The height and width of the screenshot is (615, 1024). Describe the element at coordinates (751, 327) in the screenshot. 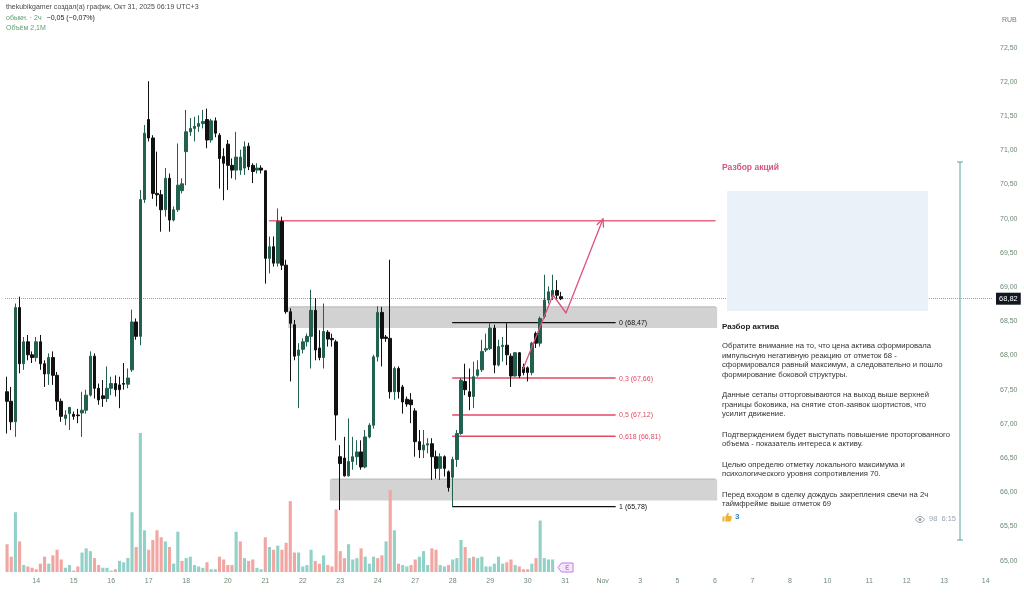

I see `annotation: Разбор актива` at that location.